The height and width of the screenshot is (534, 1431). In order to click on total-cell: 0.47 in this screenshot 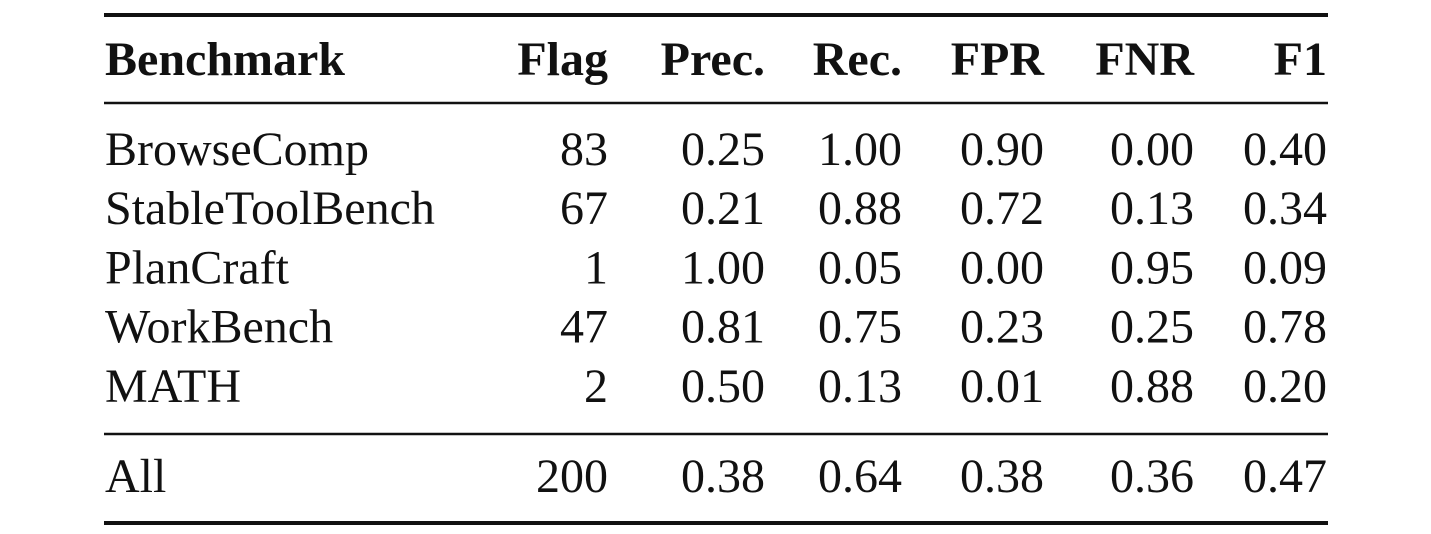, I will do `click(1285, 476)`.